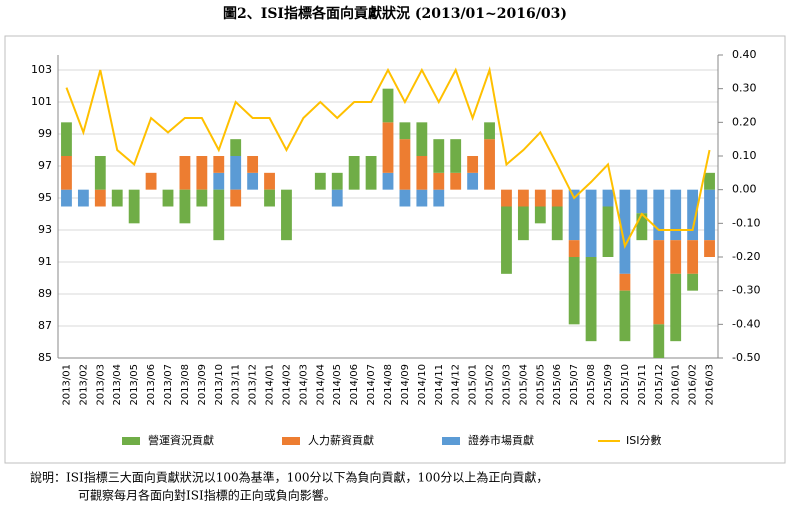 The image size is (791, 527). What do you see at coordinates (676, 385) in the screenshot?
I see `x-tick-label: 2016/01` at bounding box center [676, 385].